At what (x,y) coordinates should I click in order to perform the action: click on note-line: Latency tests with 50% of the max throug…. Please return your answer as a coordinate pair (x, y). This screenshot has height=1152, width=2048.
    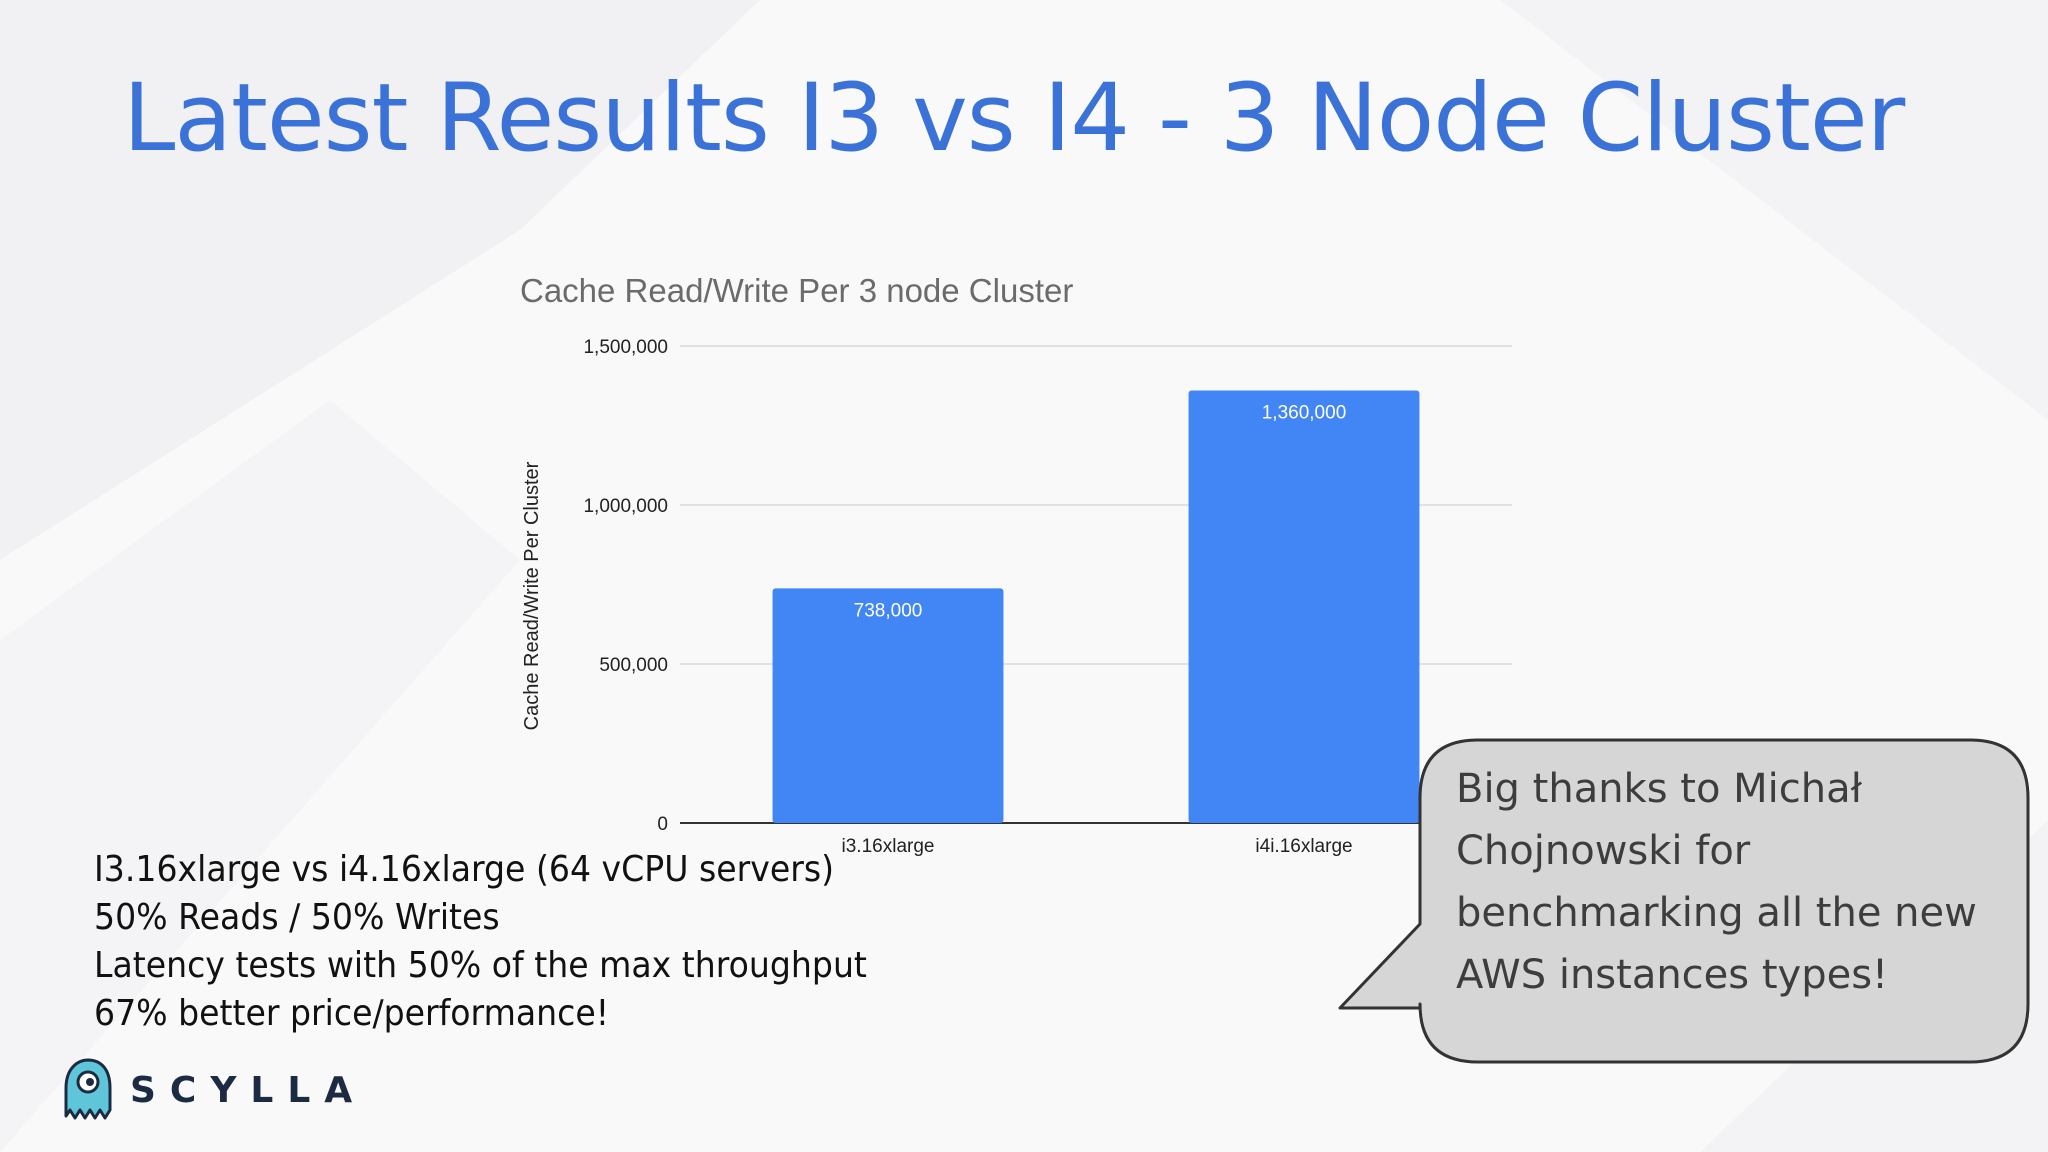
    Looking at the image, I should click on (480, 965).